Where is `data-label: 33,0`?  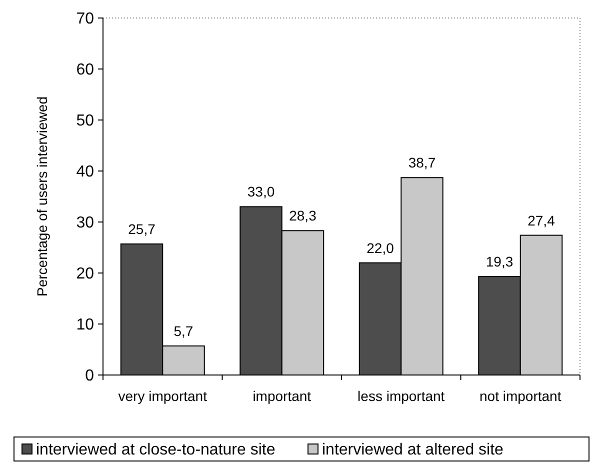
data-label: 33,0 is located at coordinates (261, 192).